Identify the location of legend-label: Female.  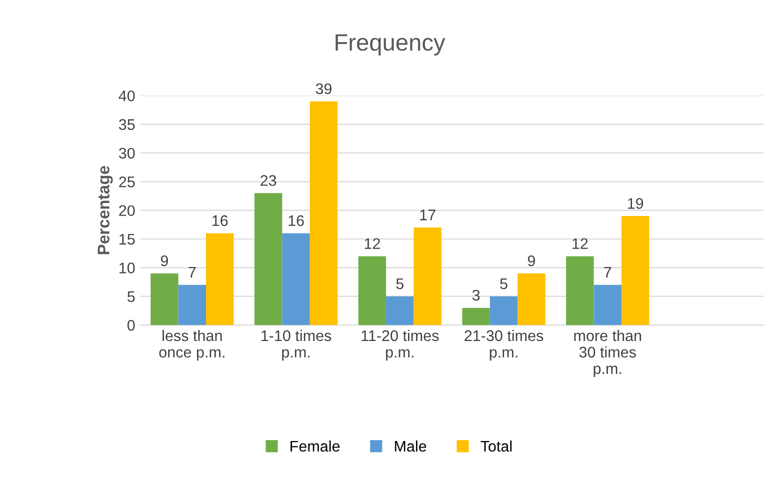
(315, 446).